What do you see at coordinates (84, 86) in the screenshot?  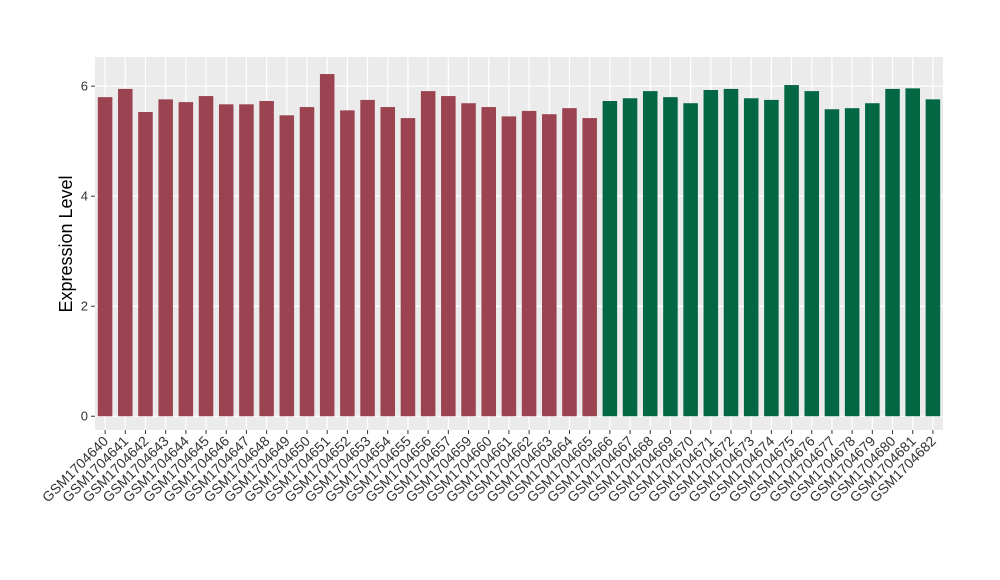 I see `y-tick-label: 6` at bounding box center [84, 86].